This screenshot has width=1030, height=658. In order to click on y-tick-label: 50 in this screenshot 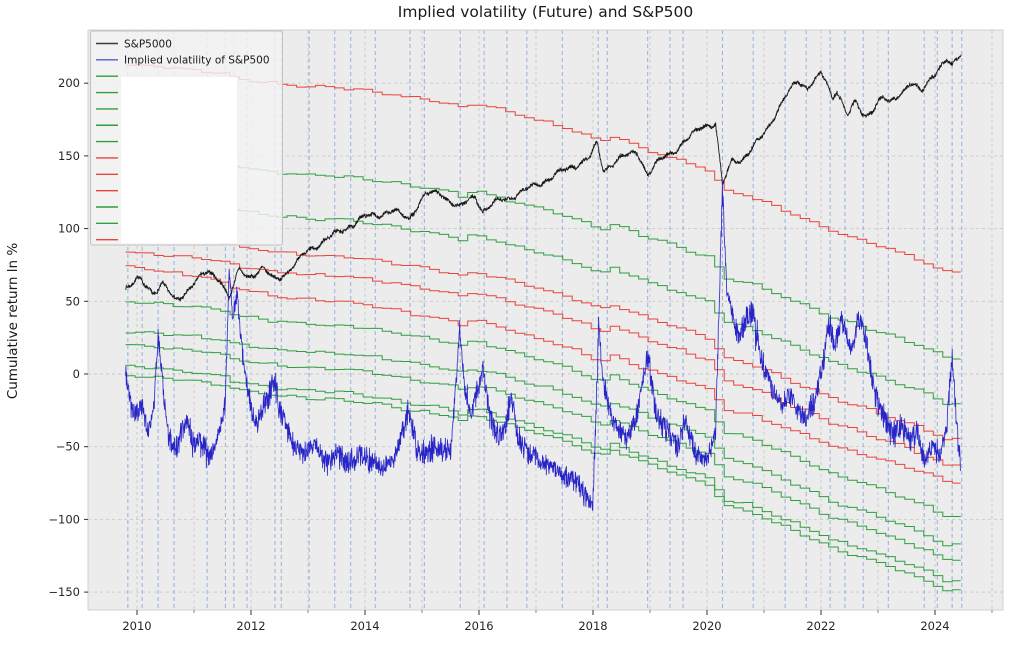, I will do `click(72, 301)`.